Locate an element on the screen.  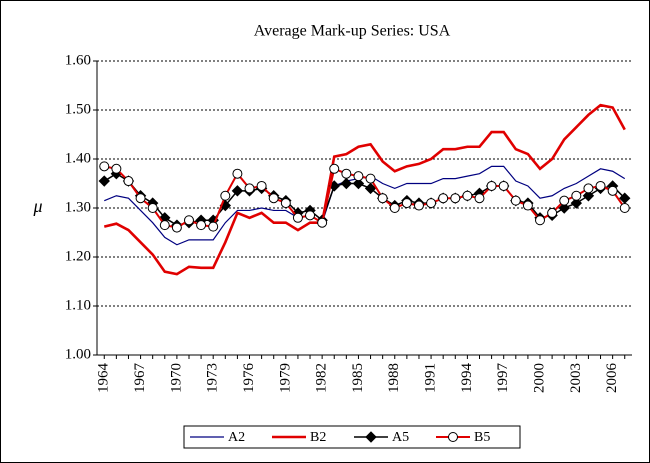
legend-label: B5 is located at coordinates (482, 437).